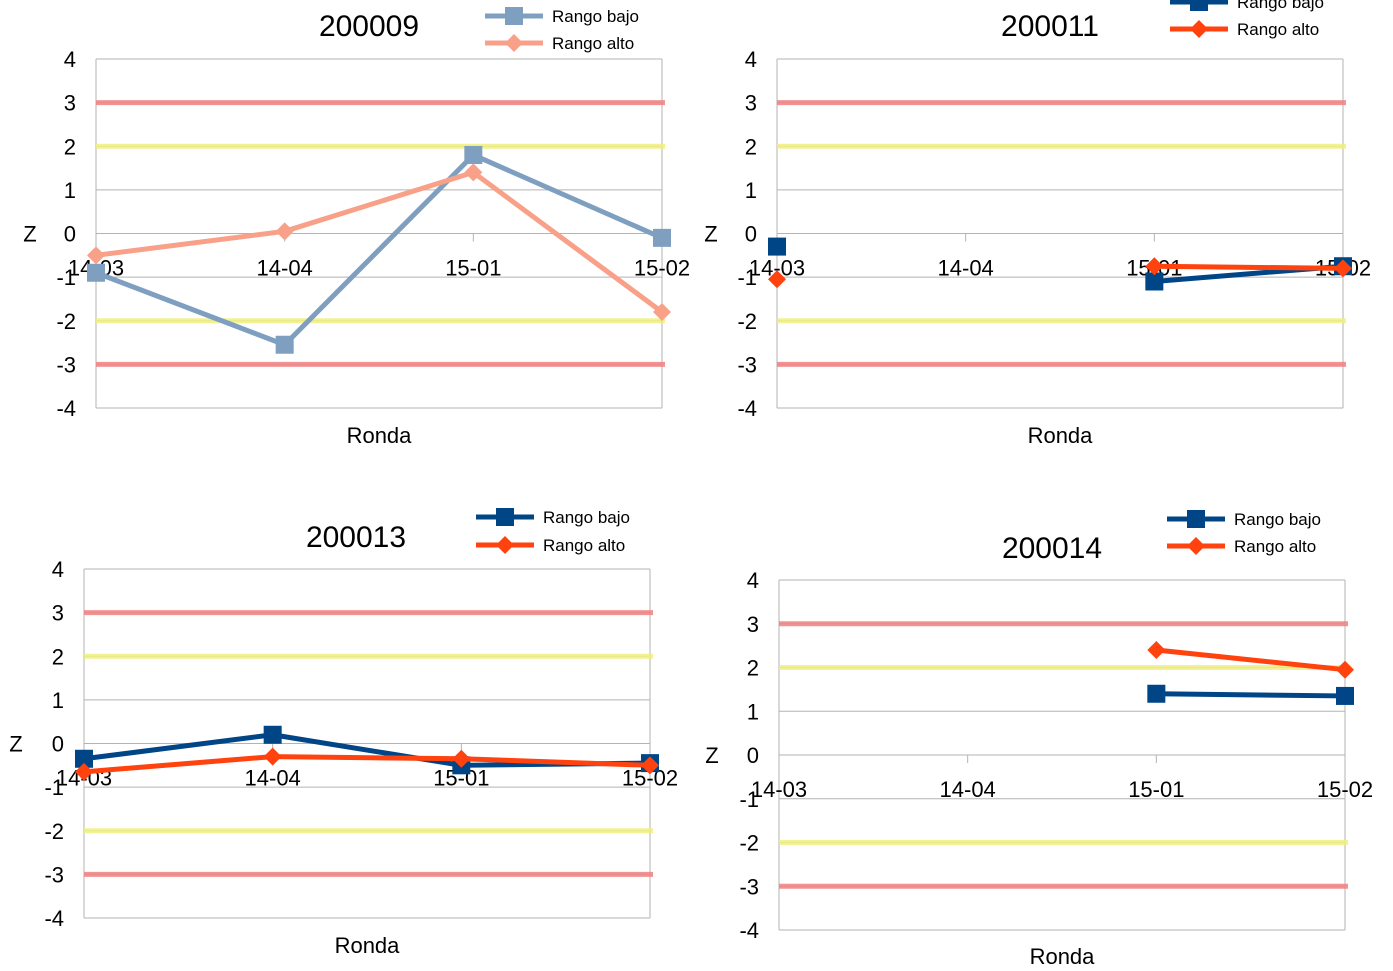 This screenshot has width=1393, height=971. What do you see at coordinates (356, 537) in the screenshot?
I see `chart-title: 200013` at bounding box center [356, 537].